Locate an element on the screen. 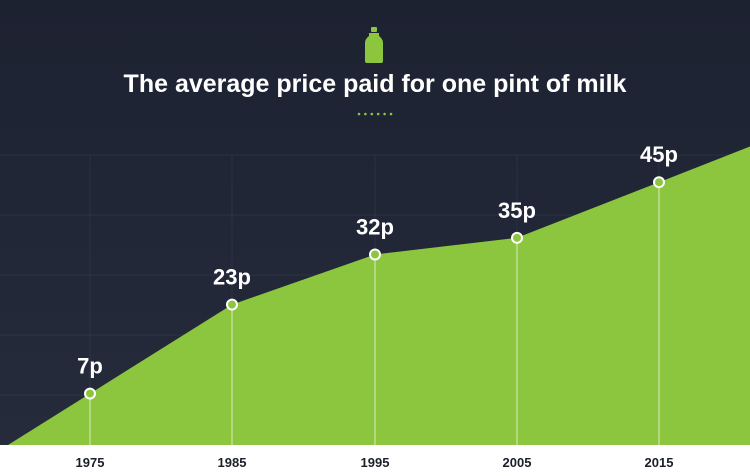  x-tick-label: 1985 is located at coordinates (232, 462).